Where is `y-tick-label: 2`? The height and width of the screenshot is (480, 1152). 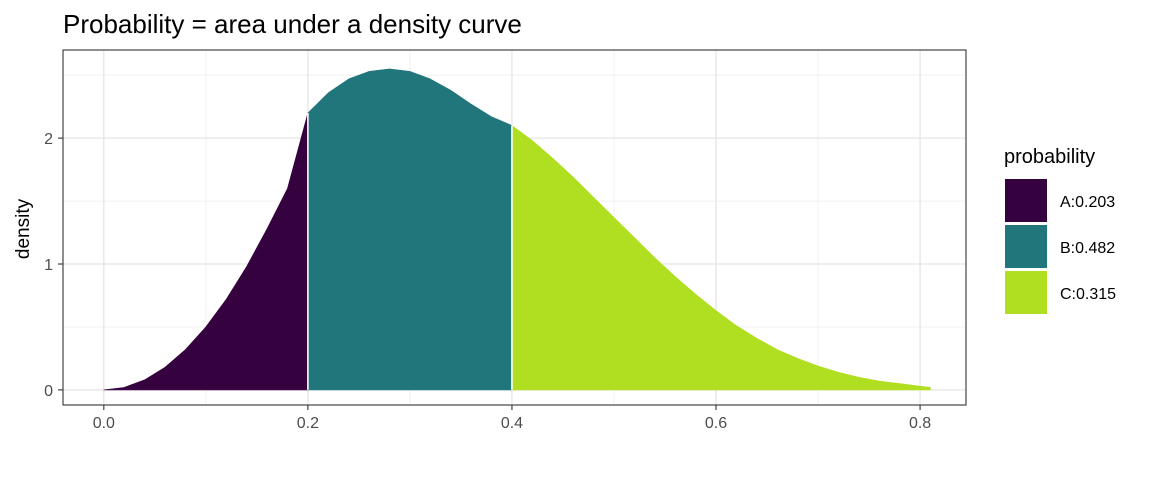
y-tick-label: 2 is located at coordinates (48, 139).